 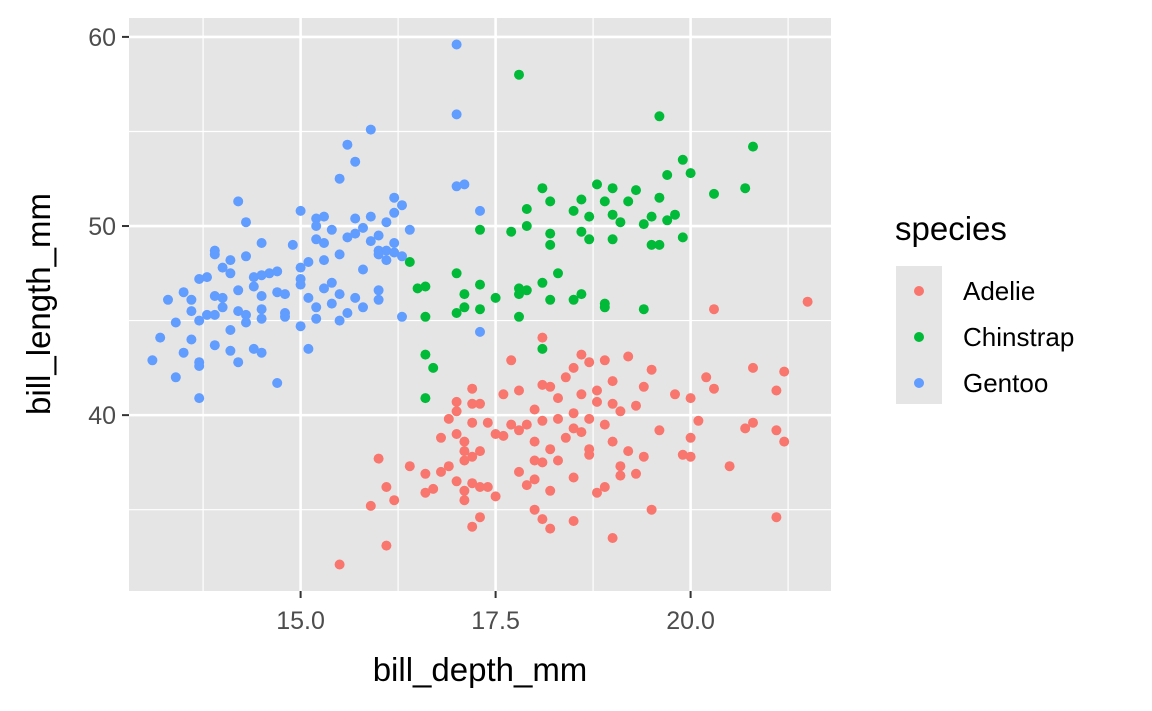 What do you see at coordinates (38, 304) in the screenshot?
I see `y-axis-title: bill_length_mm` at bounding box center [38, 304].